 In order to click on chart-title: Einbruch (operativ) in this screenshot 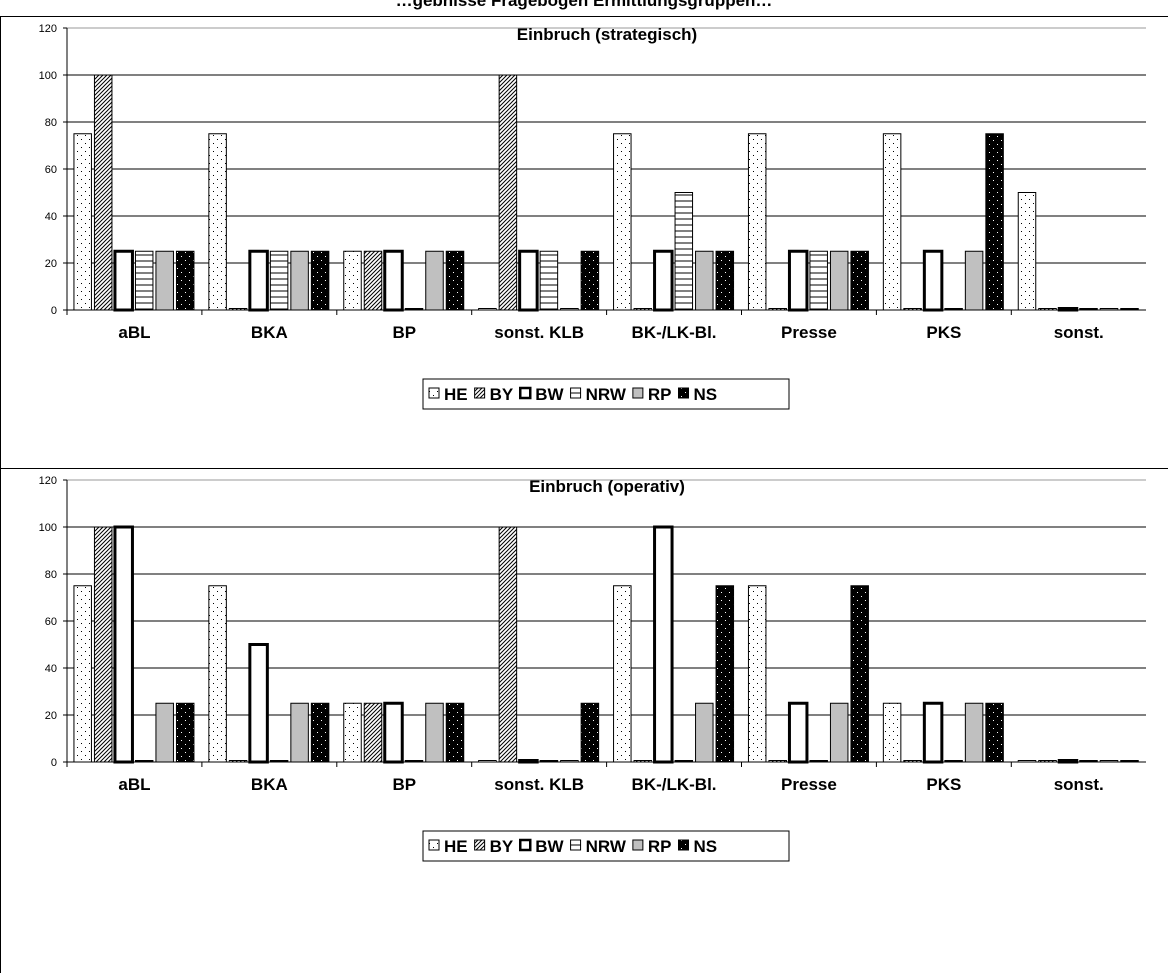, I will do `click(607, 486)`.